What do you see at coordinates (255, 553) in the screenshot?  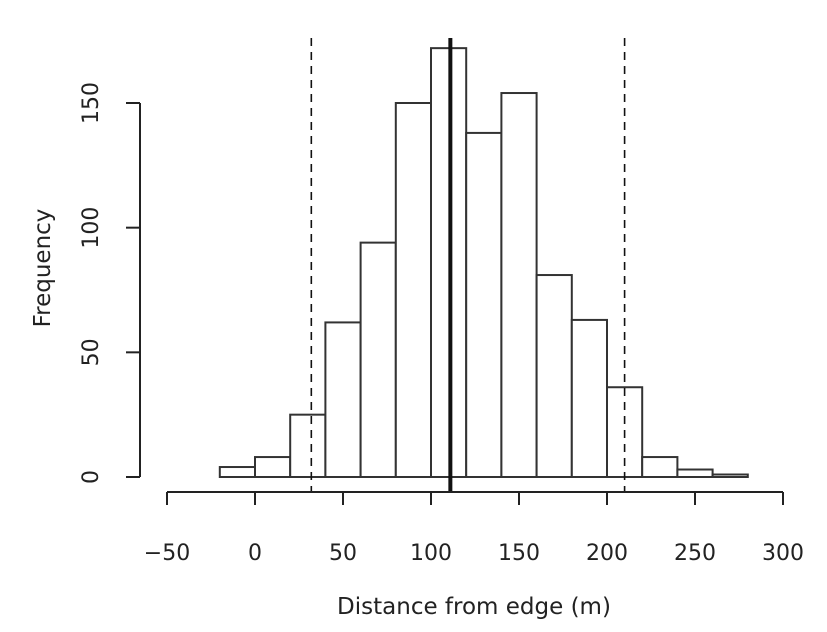 I see `x-tick-label: 0` at bounding box center [255, 553].